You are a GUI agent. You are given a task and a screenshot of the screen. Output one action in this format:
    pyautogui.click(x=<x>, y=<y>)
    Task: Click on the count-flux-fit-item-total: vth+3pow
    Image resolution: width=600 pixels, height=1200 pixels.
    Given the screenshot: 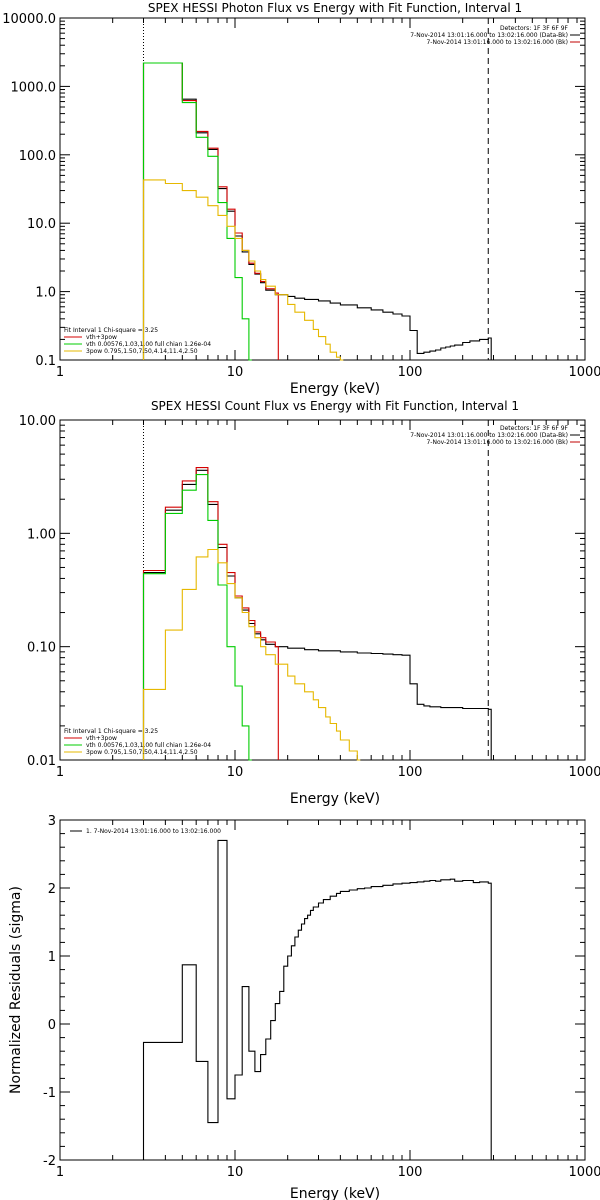 What is the action you would take?
    pyautogui.click(x=101, y=738)
    